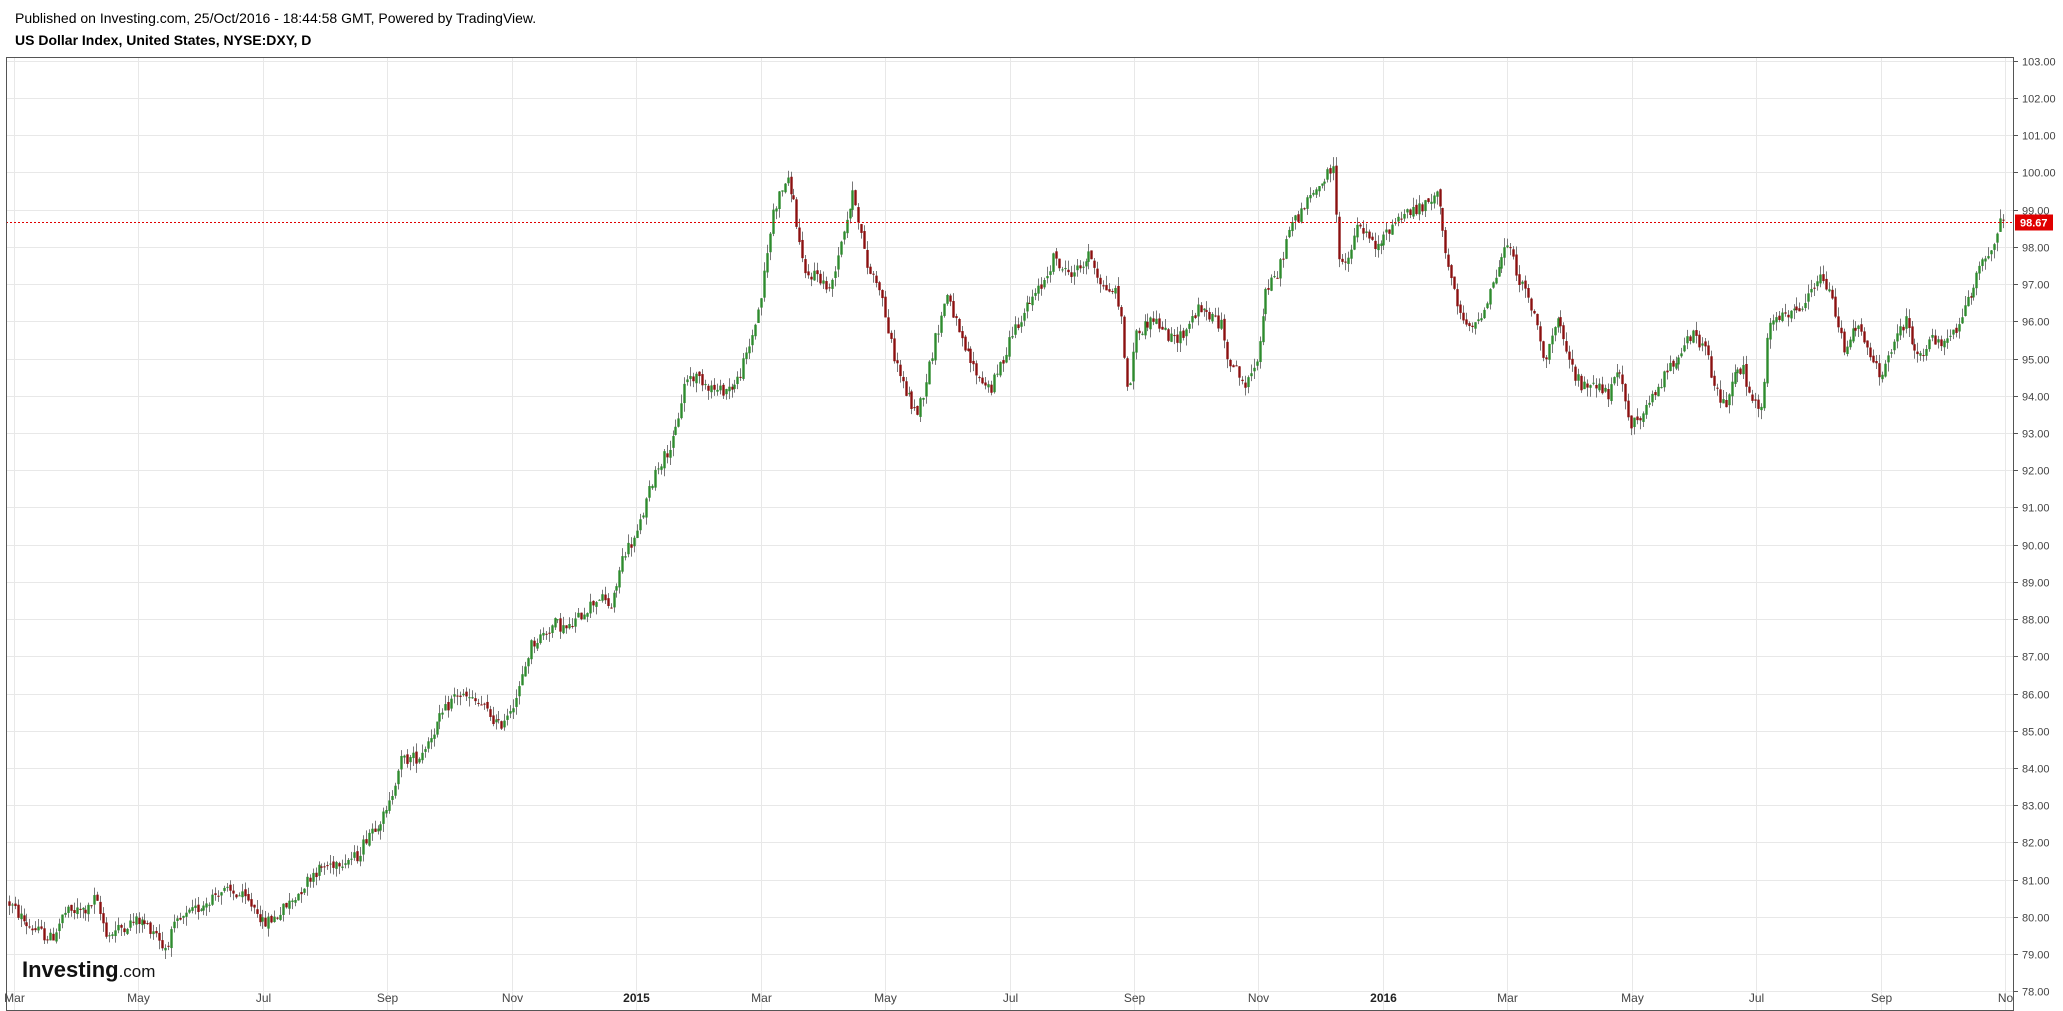 This screenshot has width=2063, height=1011. I want to click on x-tick-label: May, so click(885, 998).